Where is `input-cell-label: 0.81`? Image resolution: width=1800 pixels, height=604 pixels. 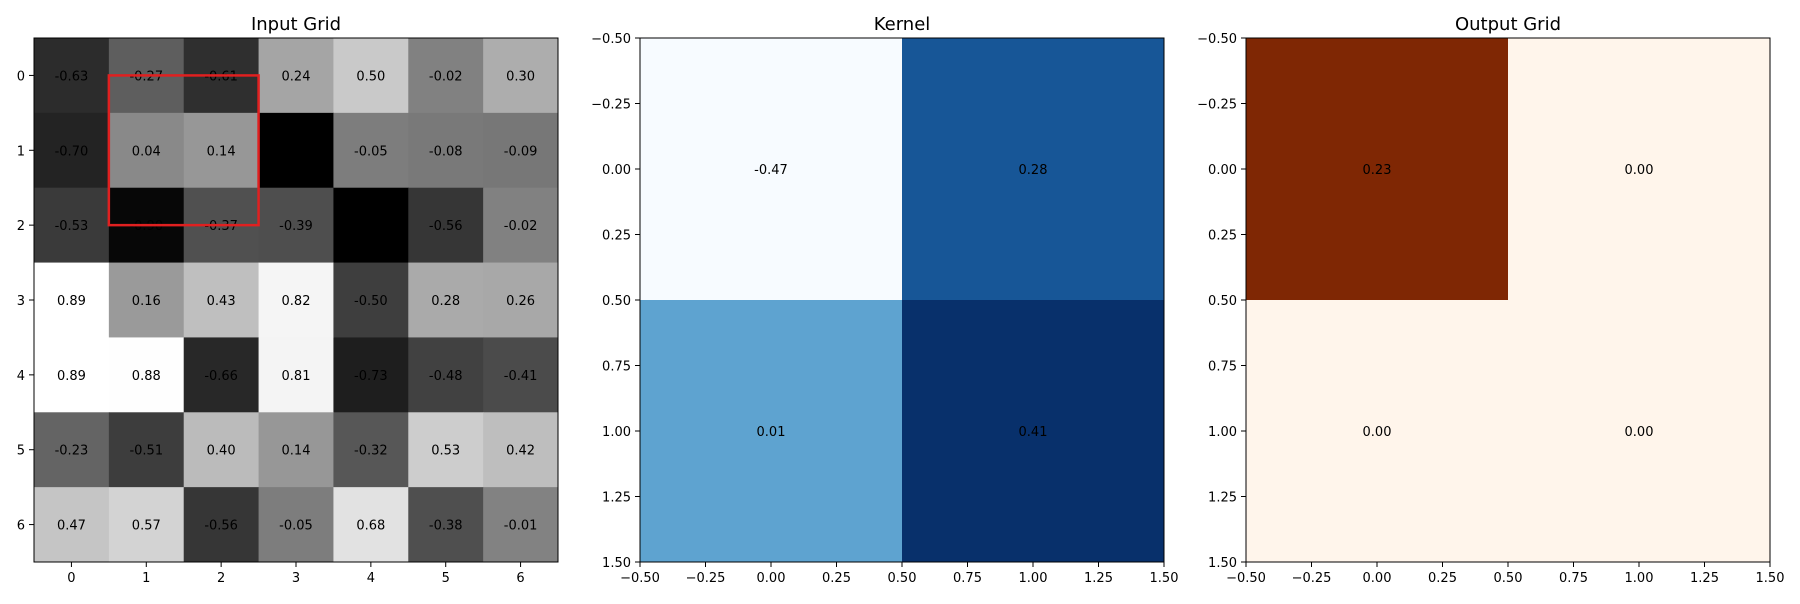
input-cell-label: 0.81 is located at coordinates (296, 376).